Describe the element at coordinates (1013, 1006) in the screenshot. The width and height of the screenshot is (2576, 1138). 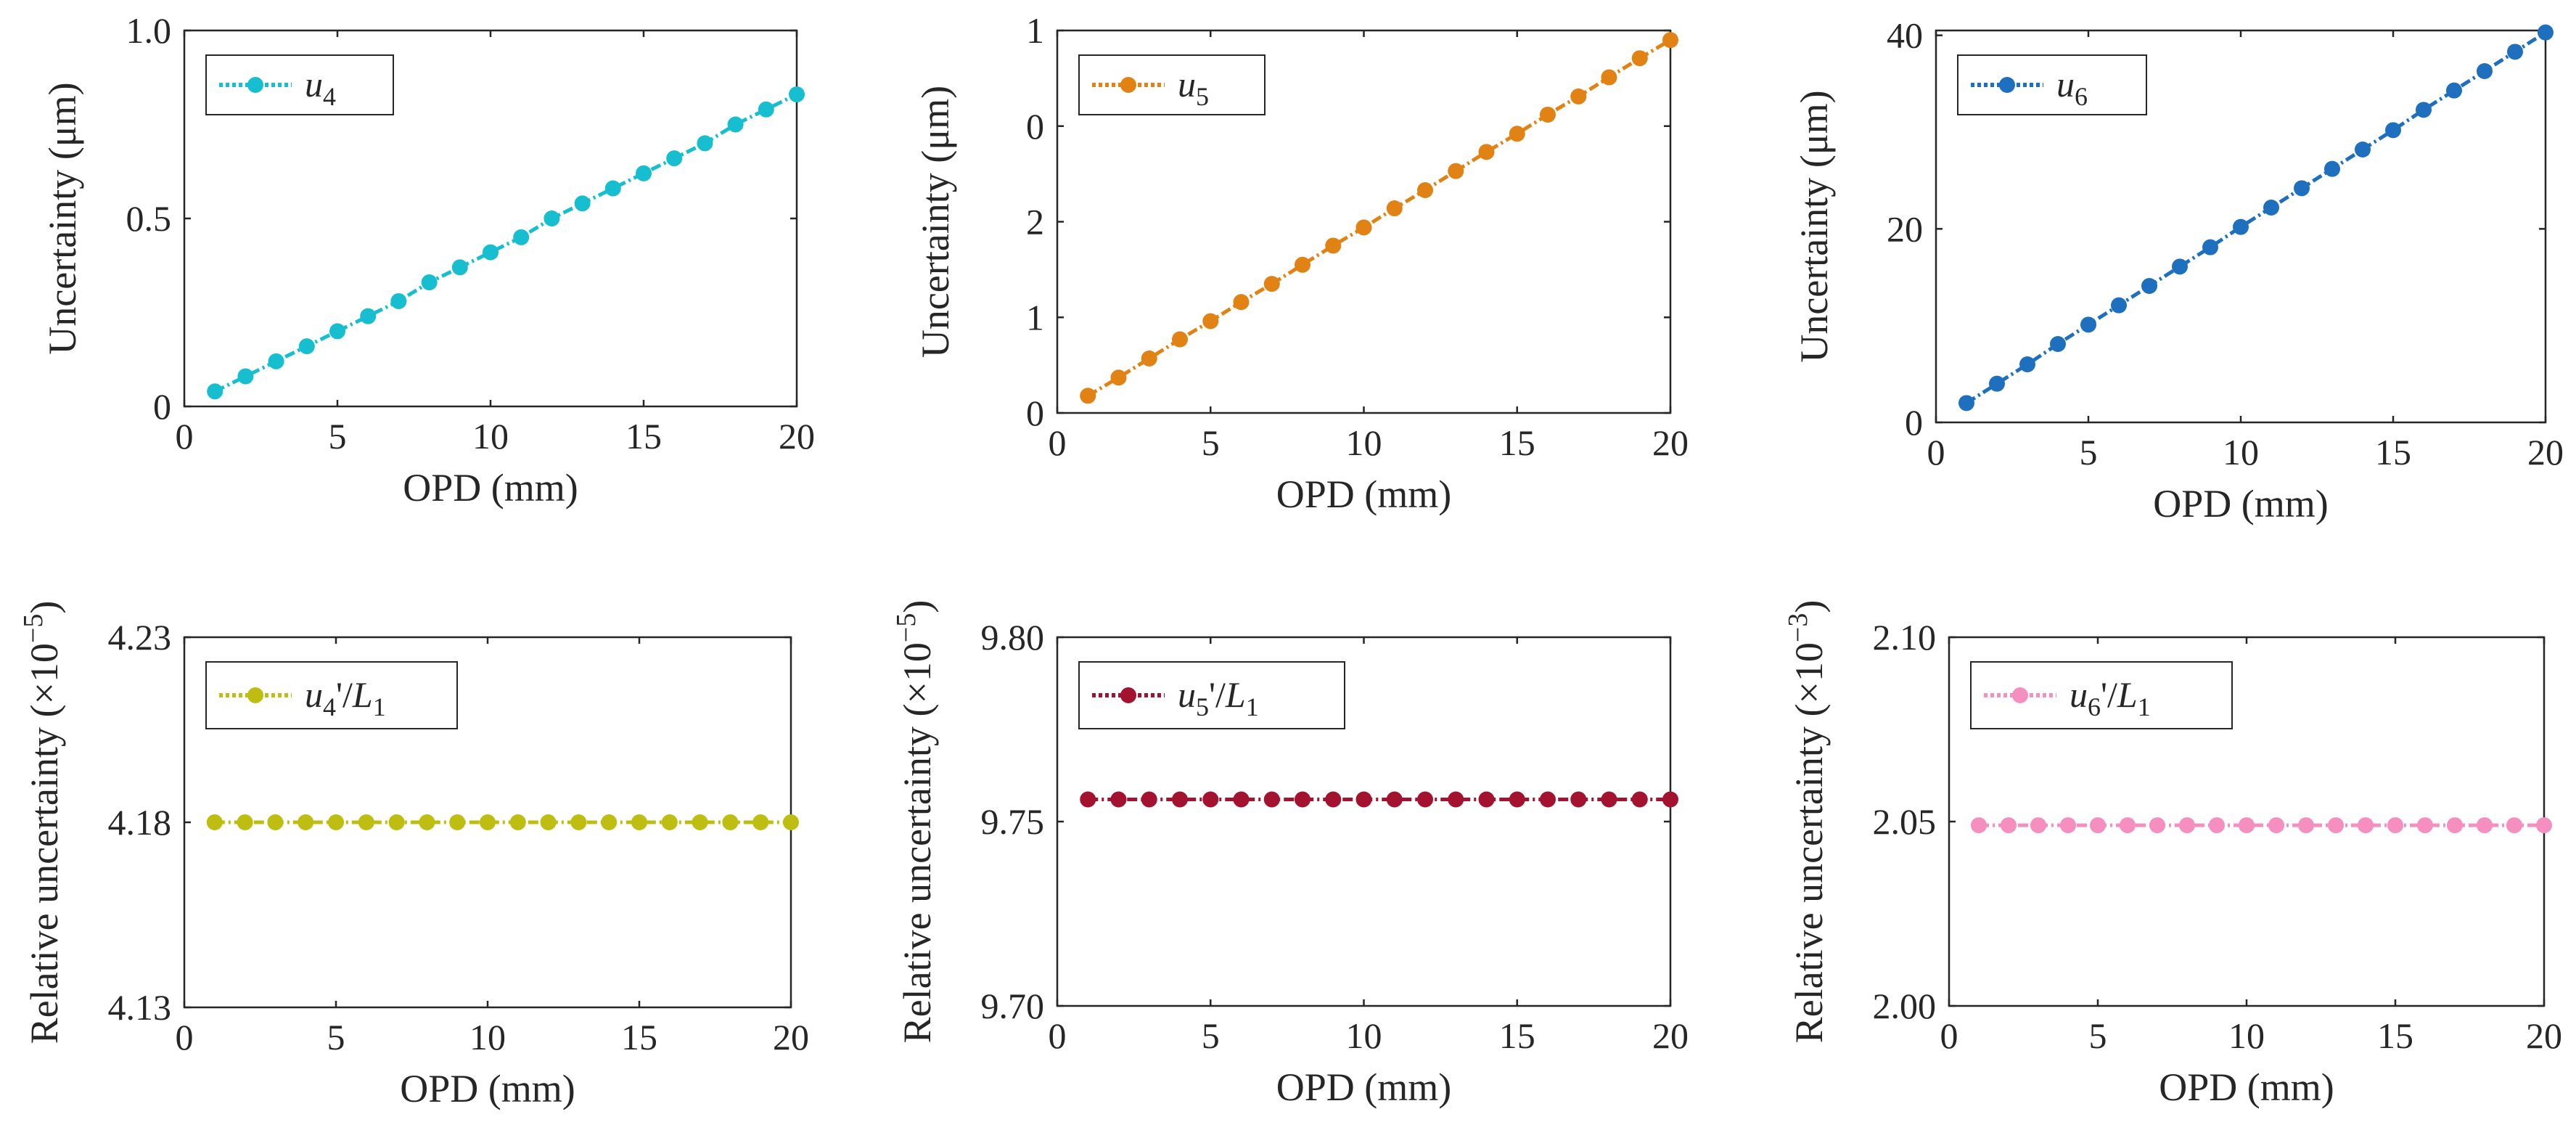
I see `y-tick-label: 9.70` at that location.